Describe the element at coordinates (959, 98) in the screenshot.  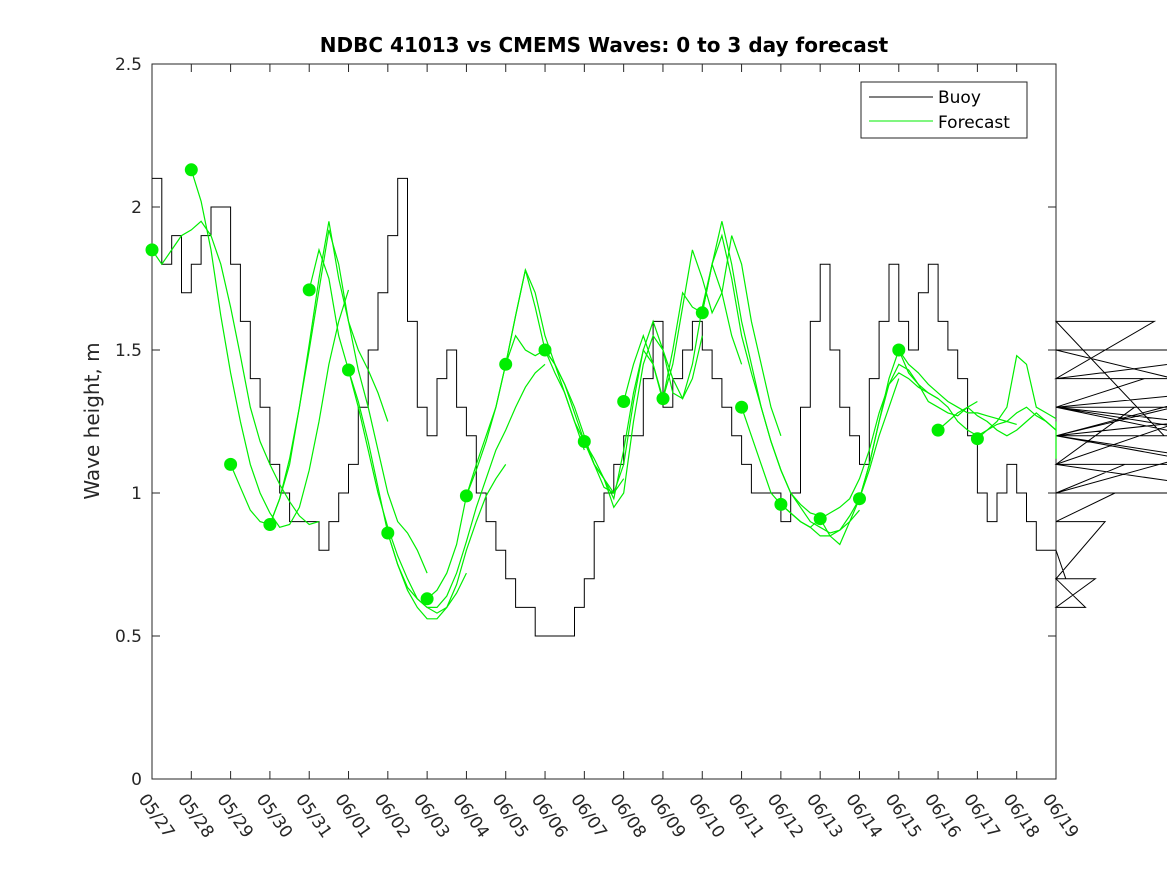
I see `legend-label-buoy: Buoy` at that location.